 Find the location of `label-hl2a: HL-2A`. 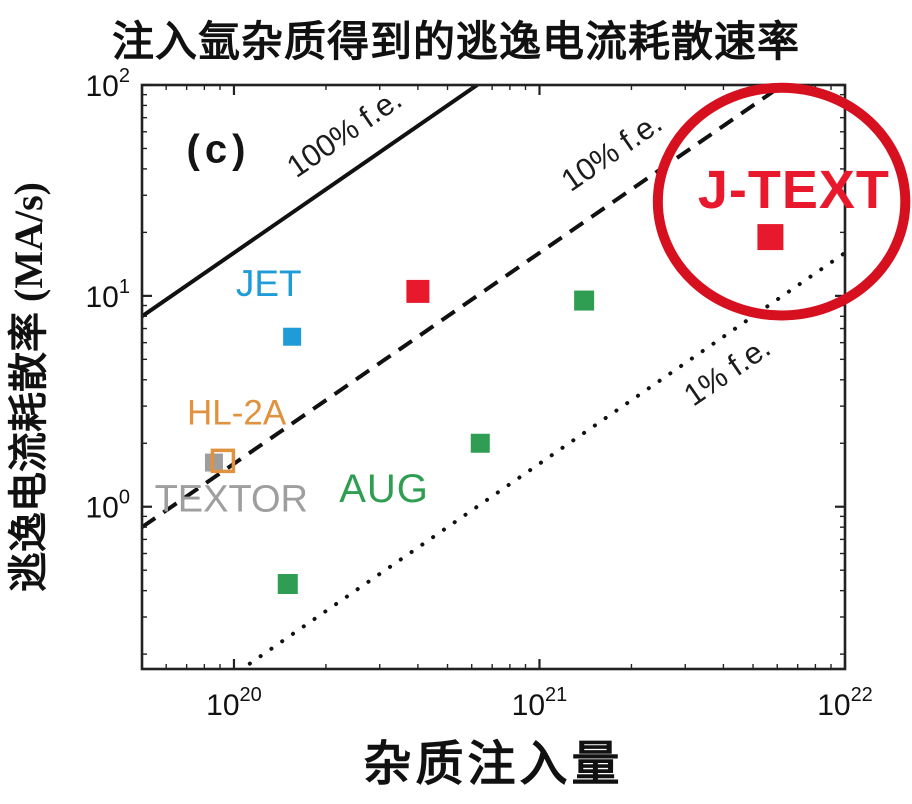

label-hl2a: HL-2A is located at coordinates (237, 413).